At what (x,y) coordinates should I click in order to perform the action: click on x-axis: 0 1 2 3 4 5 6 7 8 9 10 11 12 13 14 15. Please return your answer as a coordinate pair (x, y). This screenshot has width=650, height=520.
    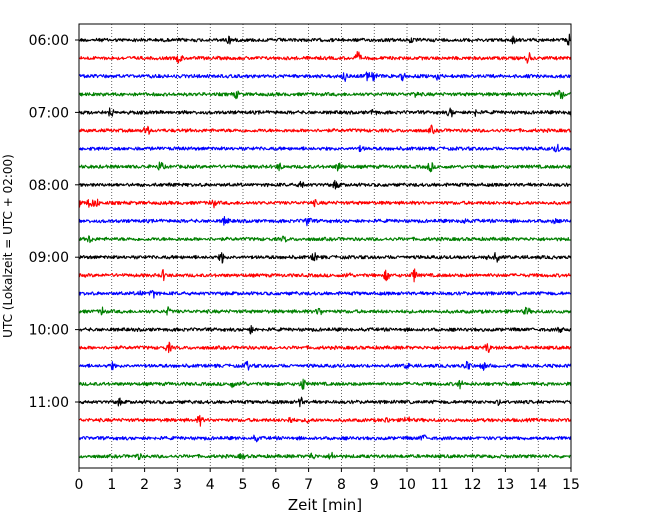
    Looking at the image, I should click on (327, 480).